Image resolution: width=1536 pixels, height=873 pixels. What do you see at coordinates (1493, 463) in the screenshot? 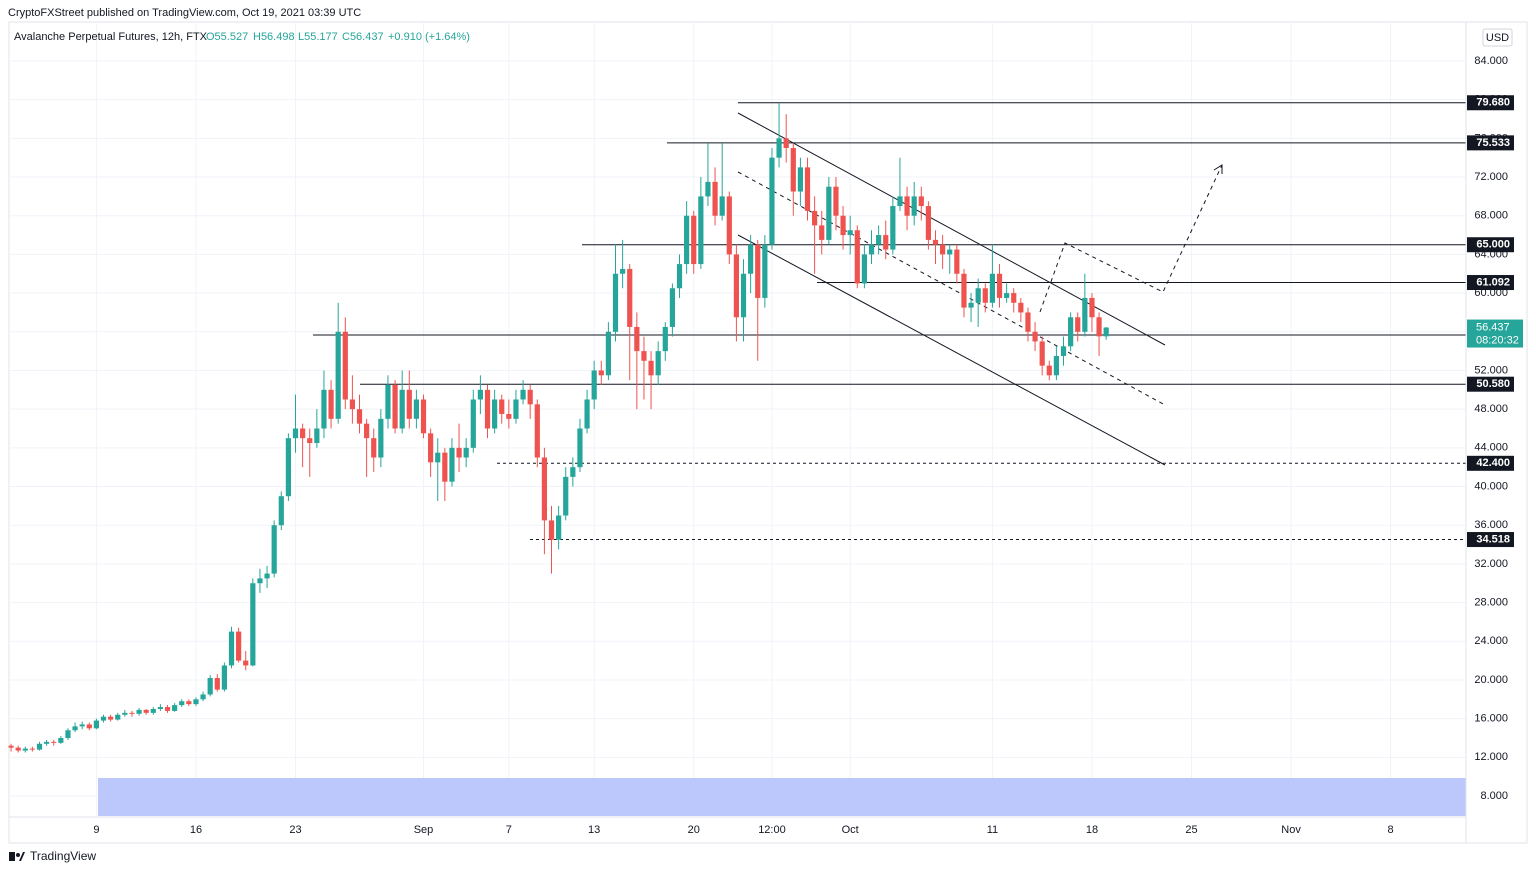
I see `level-label: 42.400` at bounding box center [1493, 463].